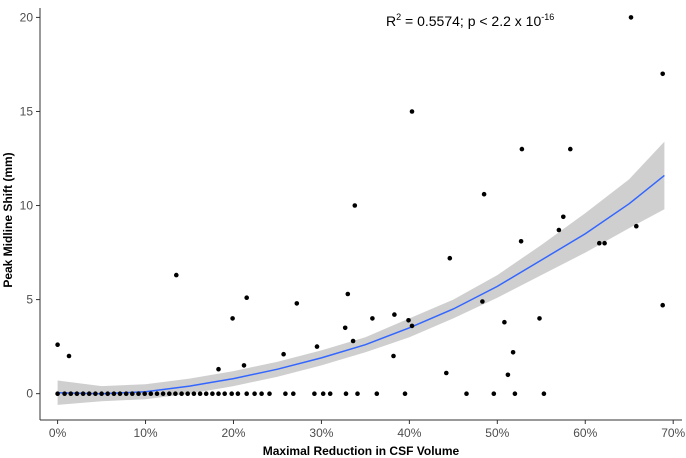 This screenshot has height=458, width=686. I want to click on y-tick-label: 5, so click(29, 300).